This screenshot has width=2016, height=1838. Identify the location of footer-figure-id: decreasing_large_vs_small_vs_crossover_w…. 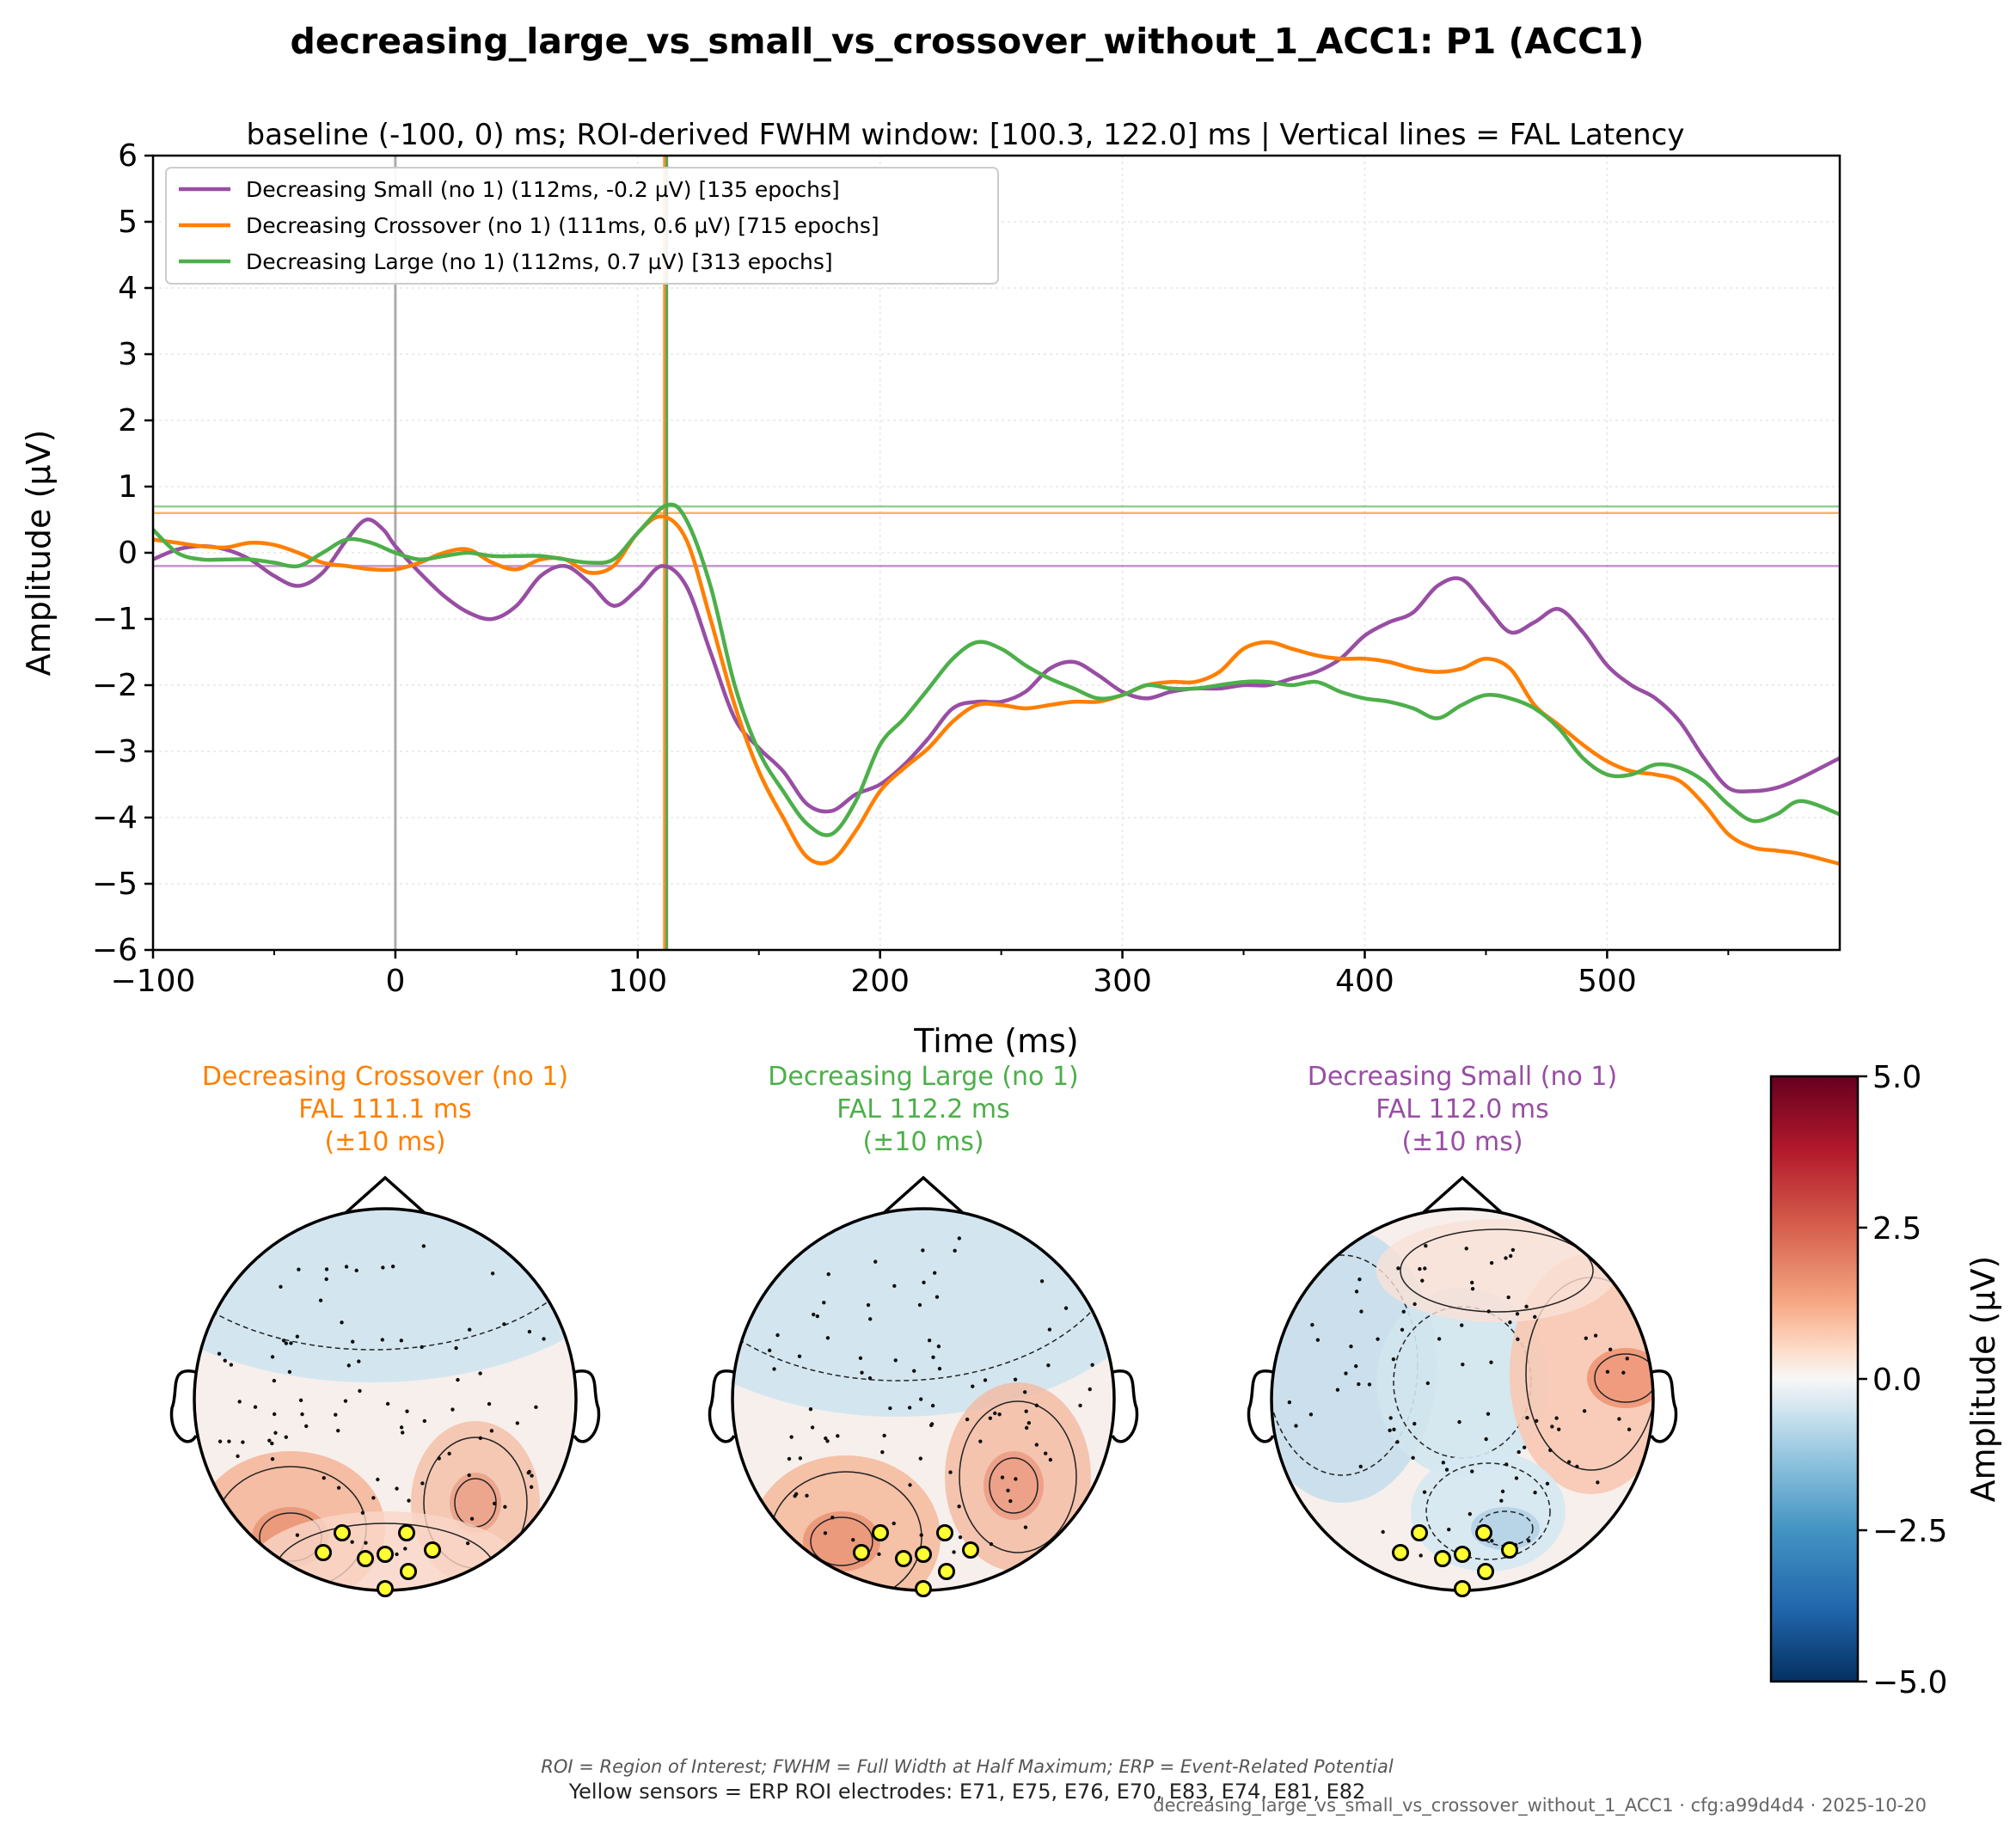
(1540, 1806).